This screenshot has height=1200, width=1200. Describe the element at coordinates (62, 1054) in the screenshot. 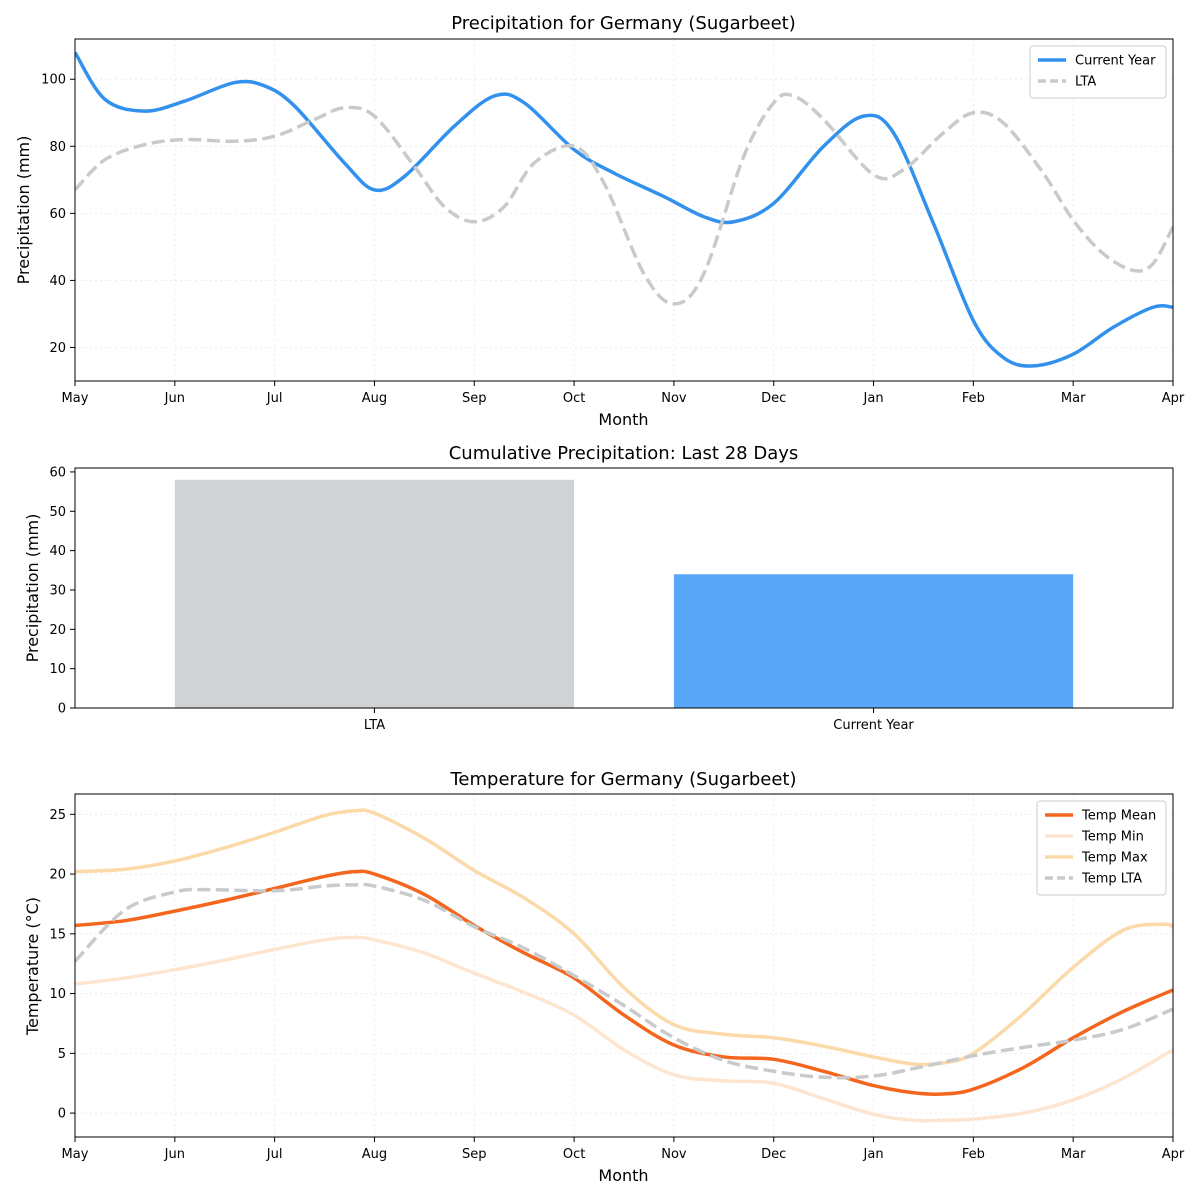

I see `y-tick-label: 5` at that location.